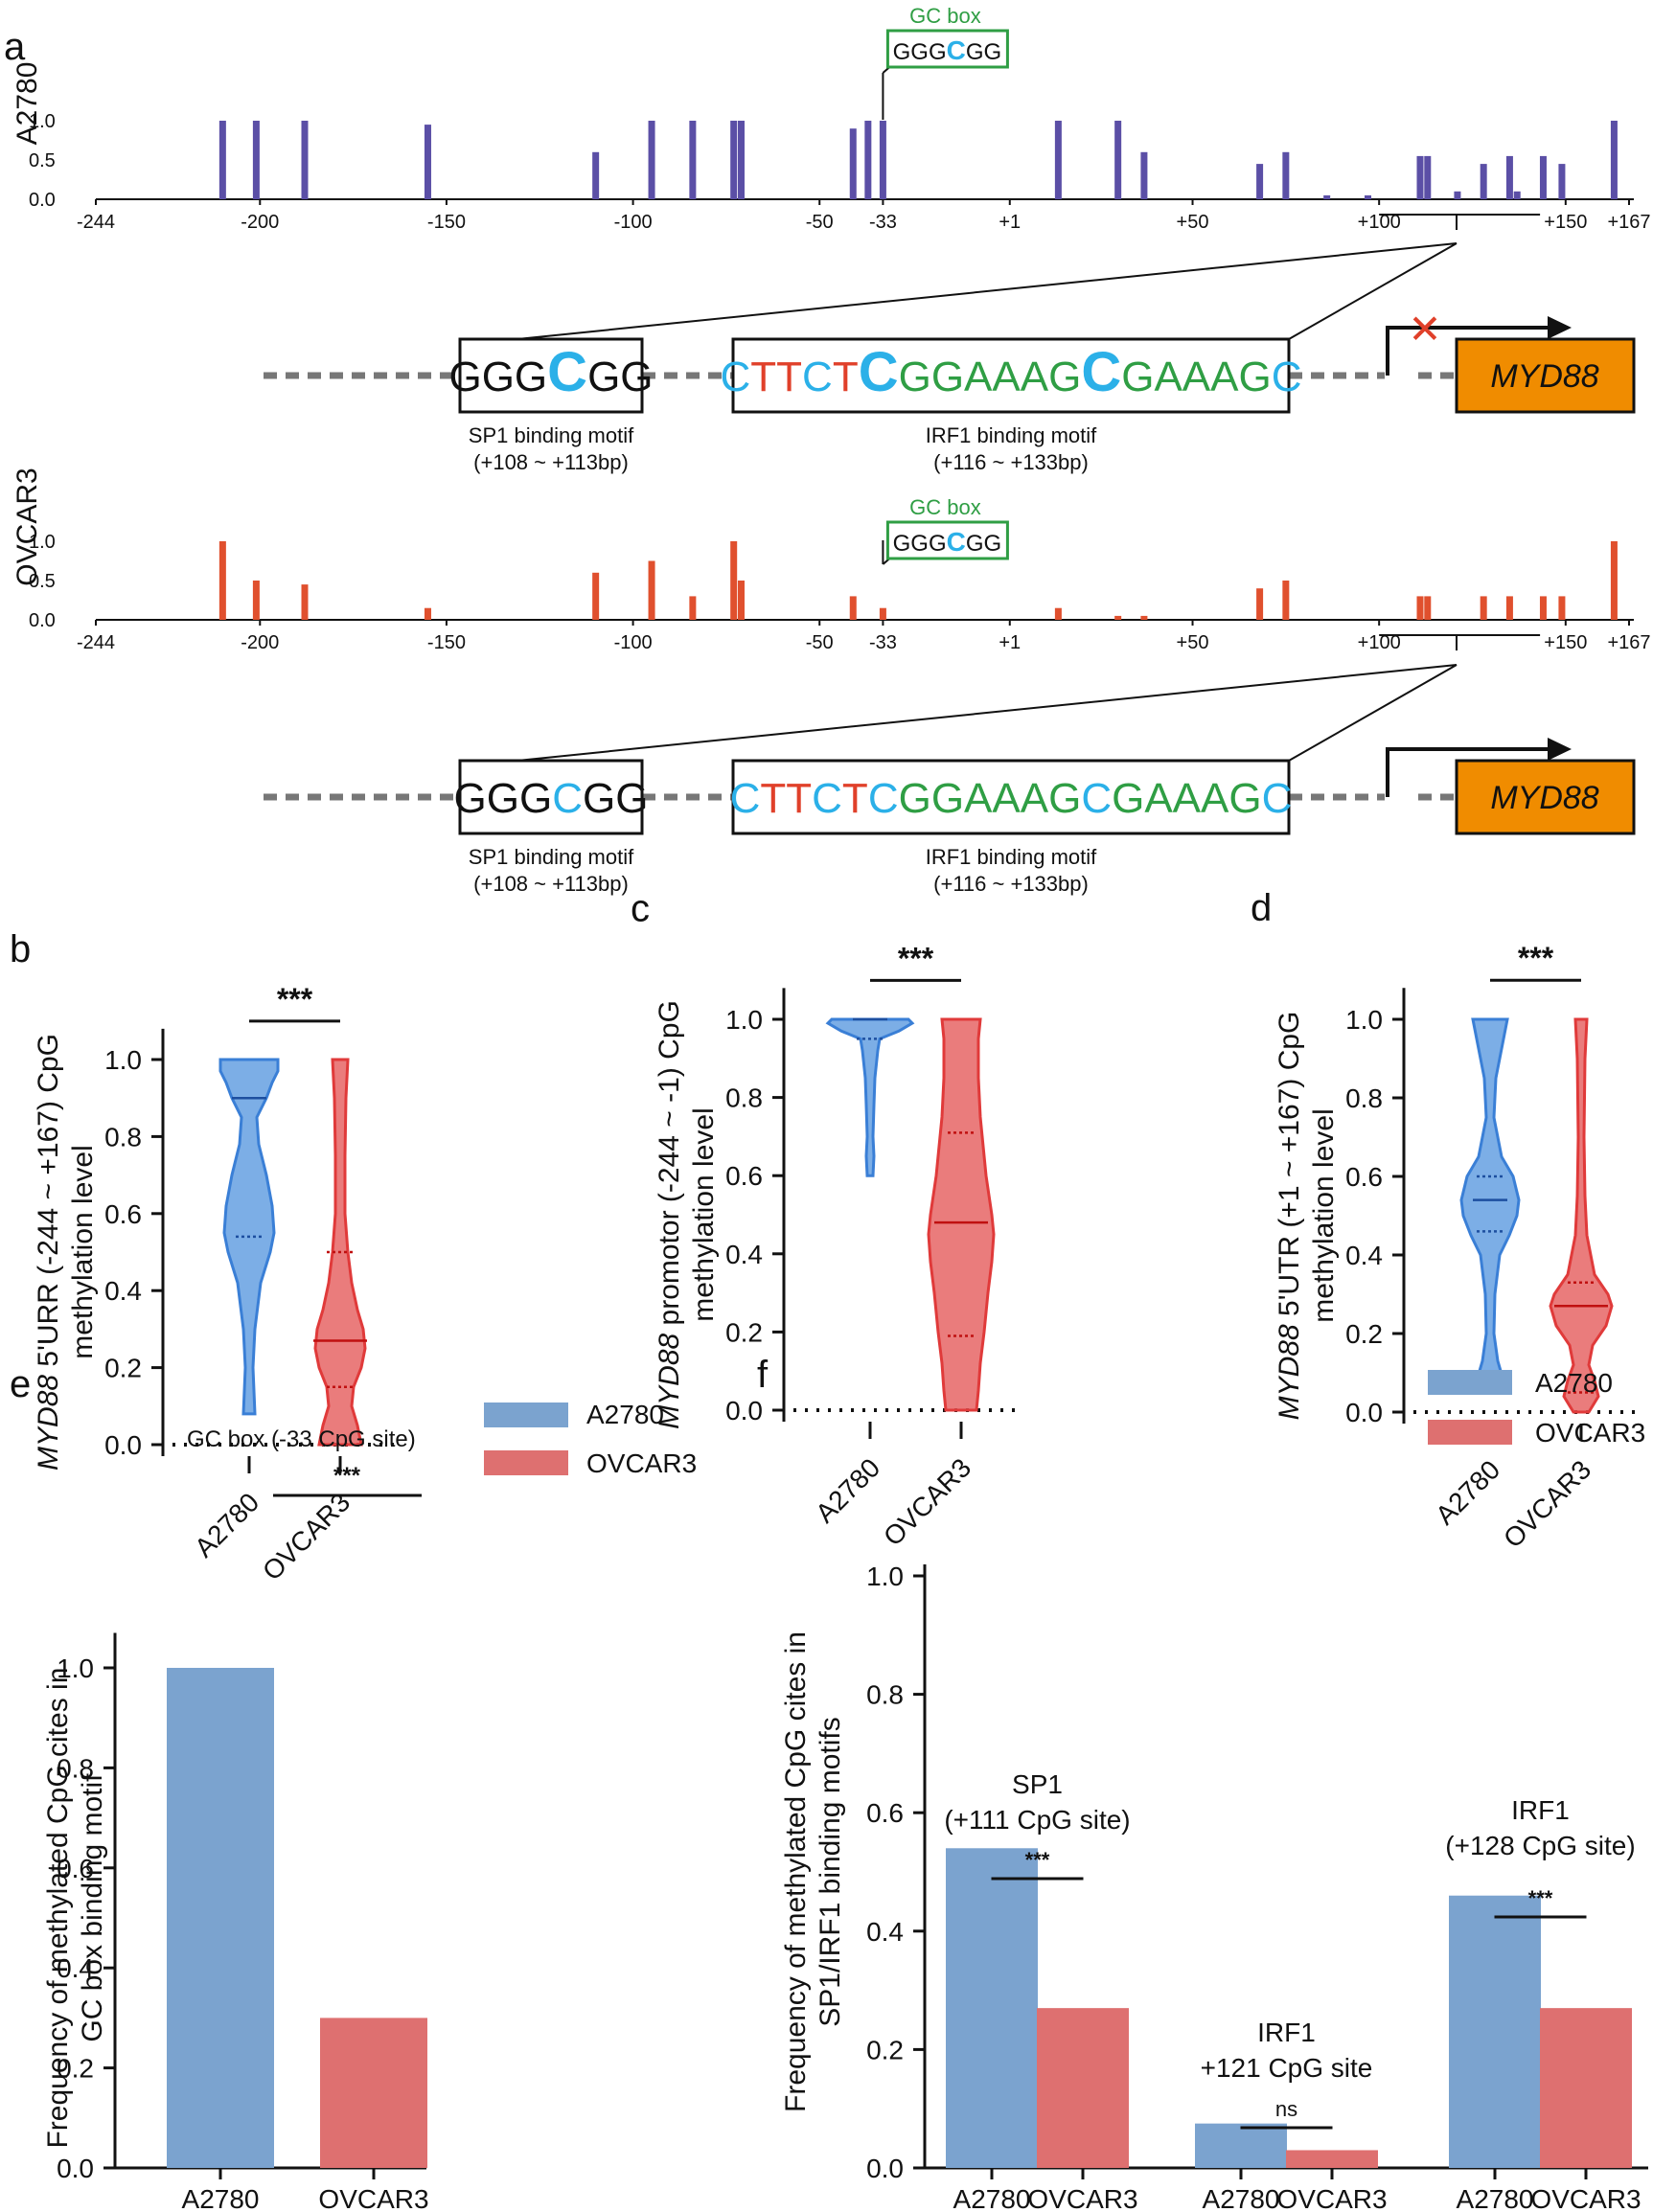 This screenshot has height=2212, width=1653. What do you see at coordinates (1064, 376) in the screenshot?
I see `irf1-seq-part: G` at bounding box center [1064, 376].